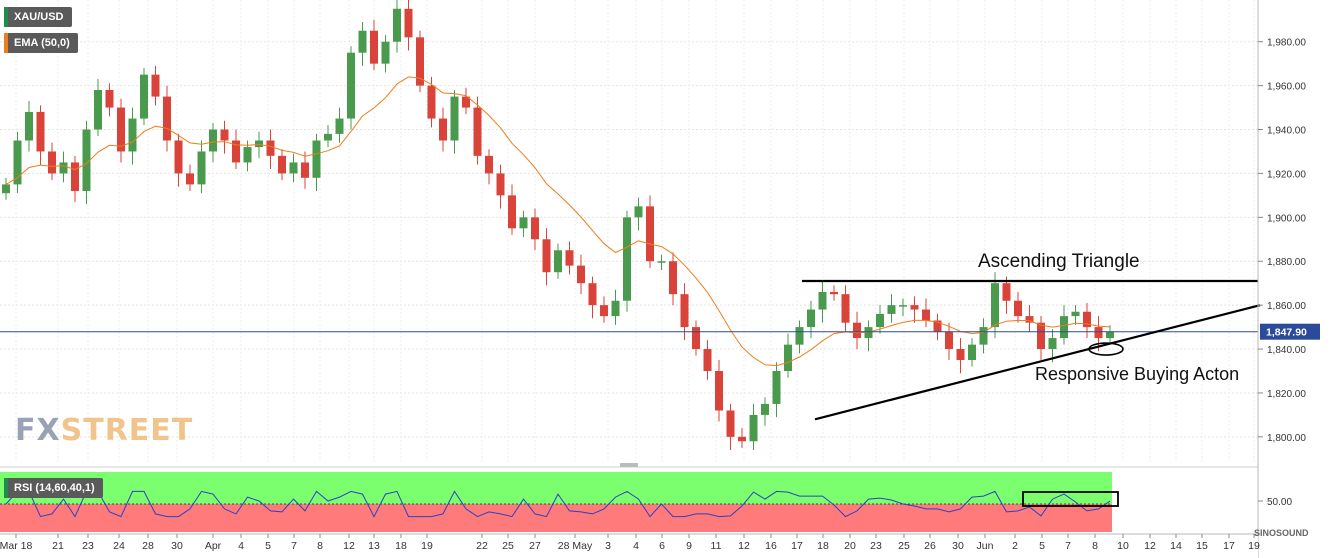 This screenshot has width=1331, height=558. I want to click on x-tick-label: Mar 18, so click(16, 546).